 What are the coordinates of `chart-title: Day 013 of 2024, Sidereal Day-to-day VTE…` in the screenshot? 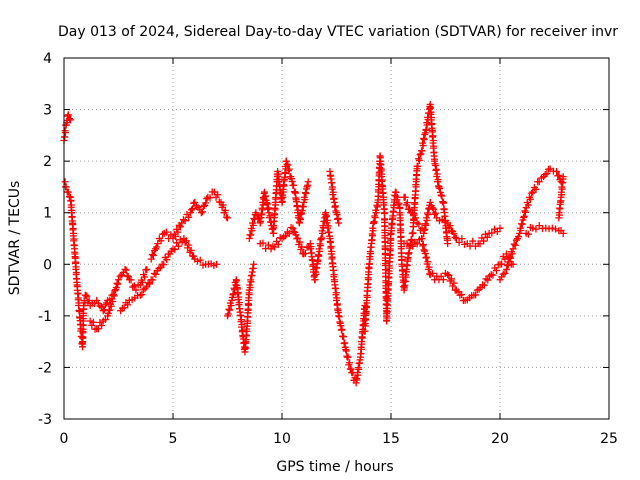 It's located at (338, 32).